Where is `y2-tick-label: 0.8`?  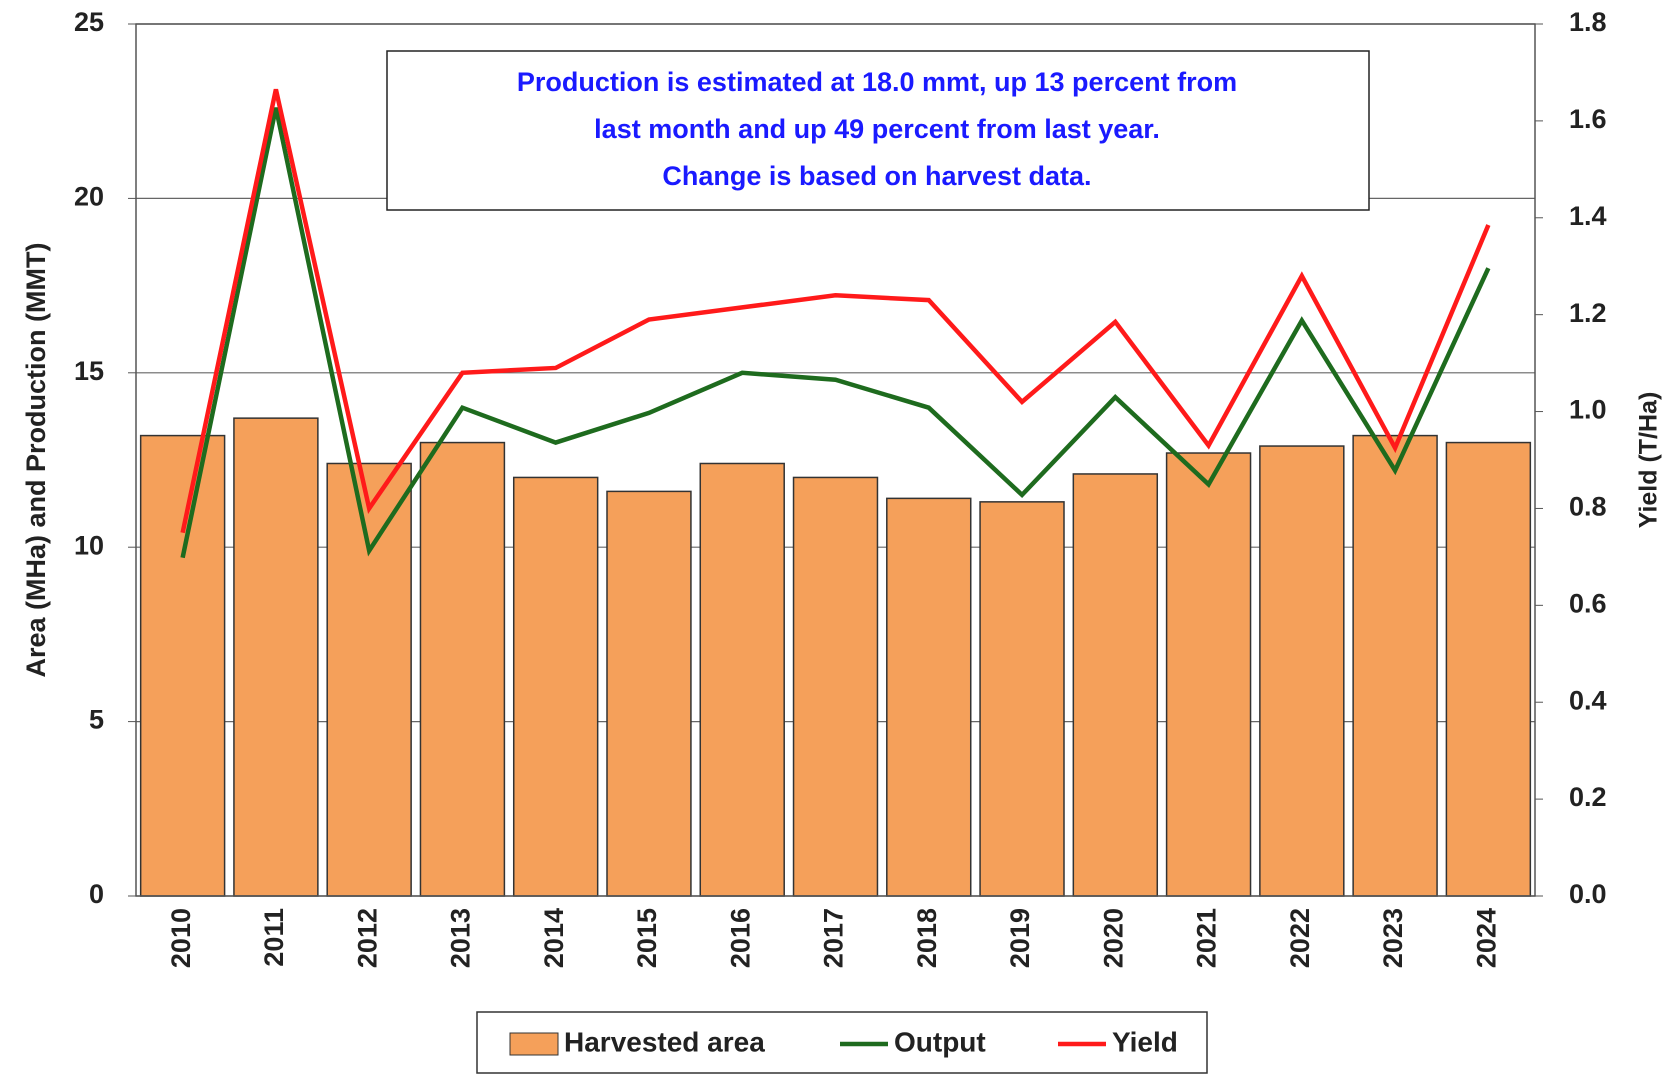
y2-tick-label: 0.8 is located at coordinates (1588, 507).